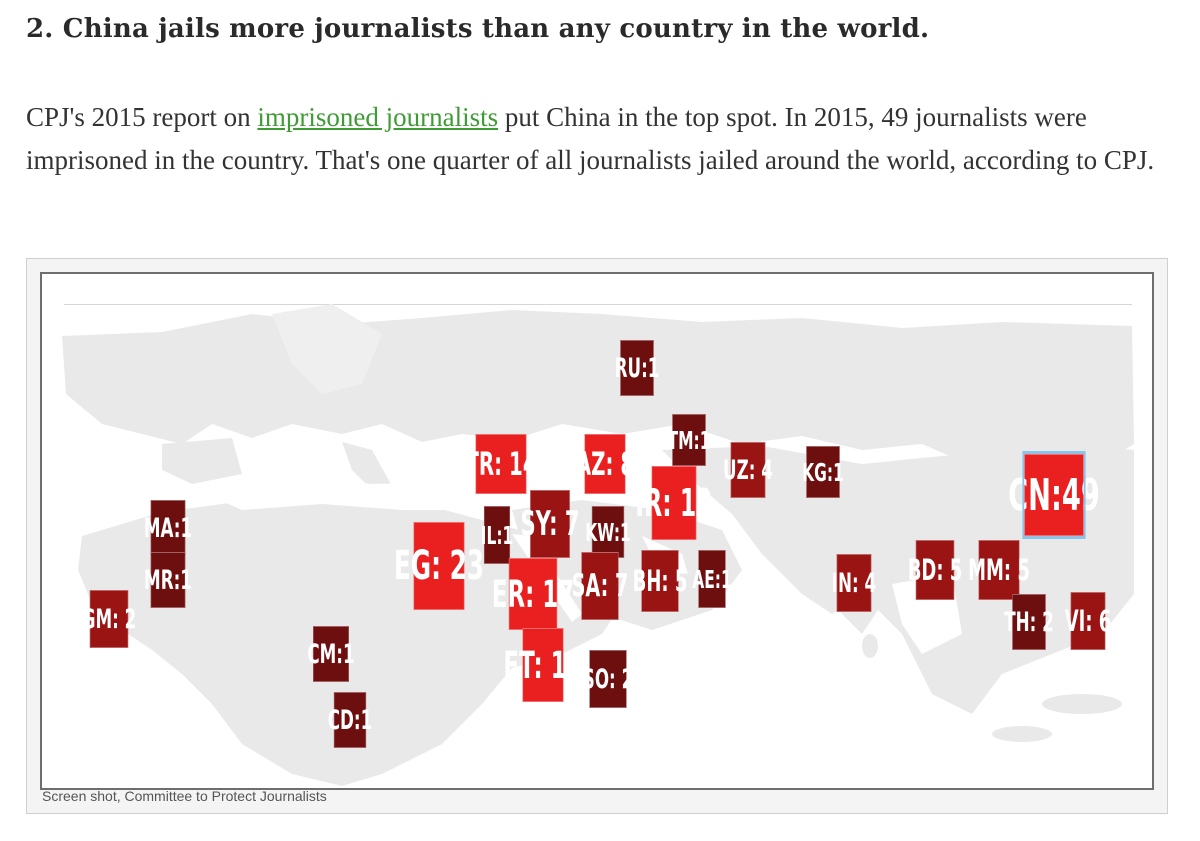 The width and height of the screenshot is (1200, 841). What do you see at coordinates (439, 566) in the screenshot?
I see `label-eg: EG: 23` at bounding box center [439, 566].